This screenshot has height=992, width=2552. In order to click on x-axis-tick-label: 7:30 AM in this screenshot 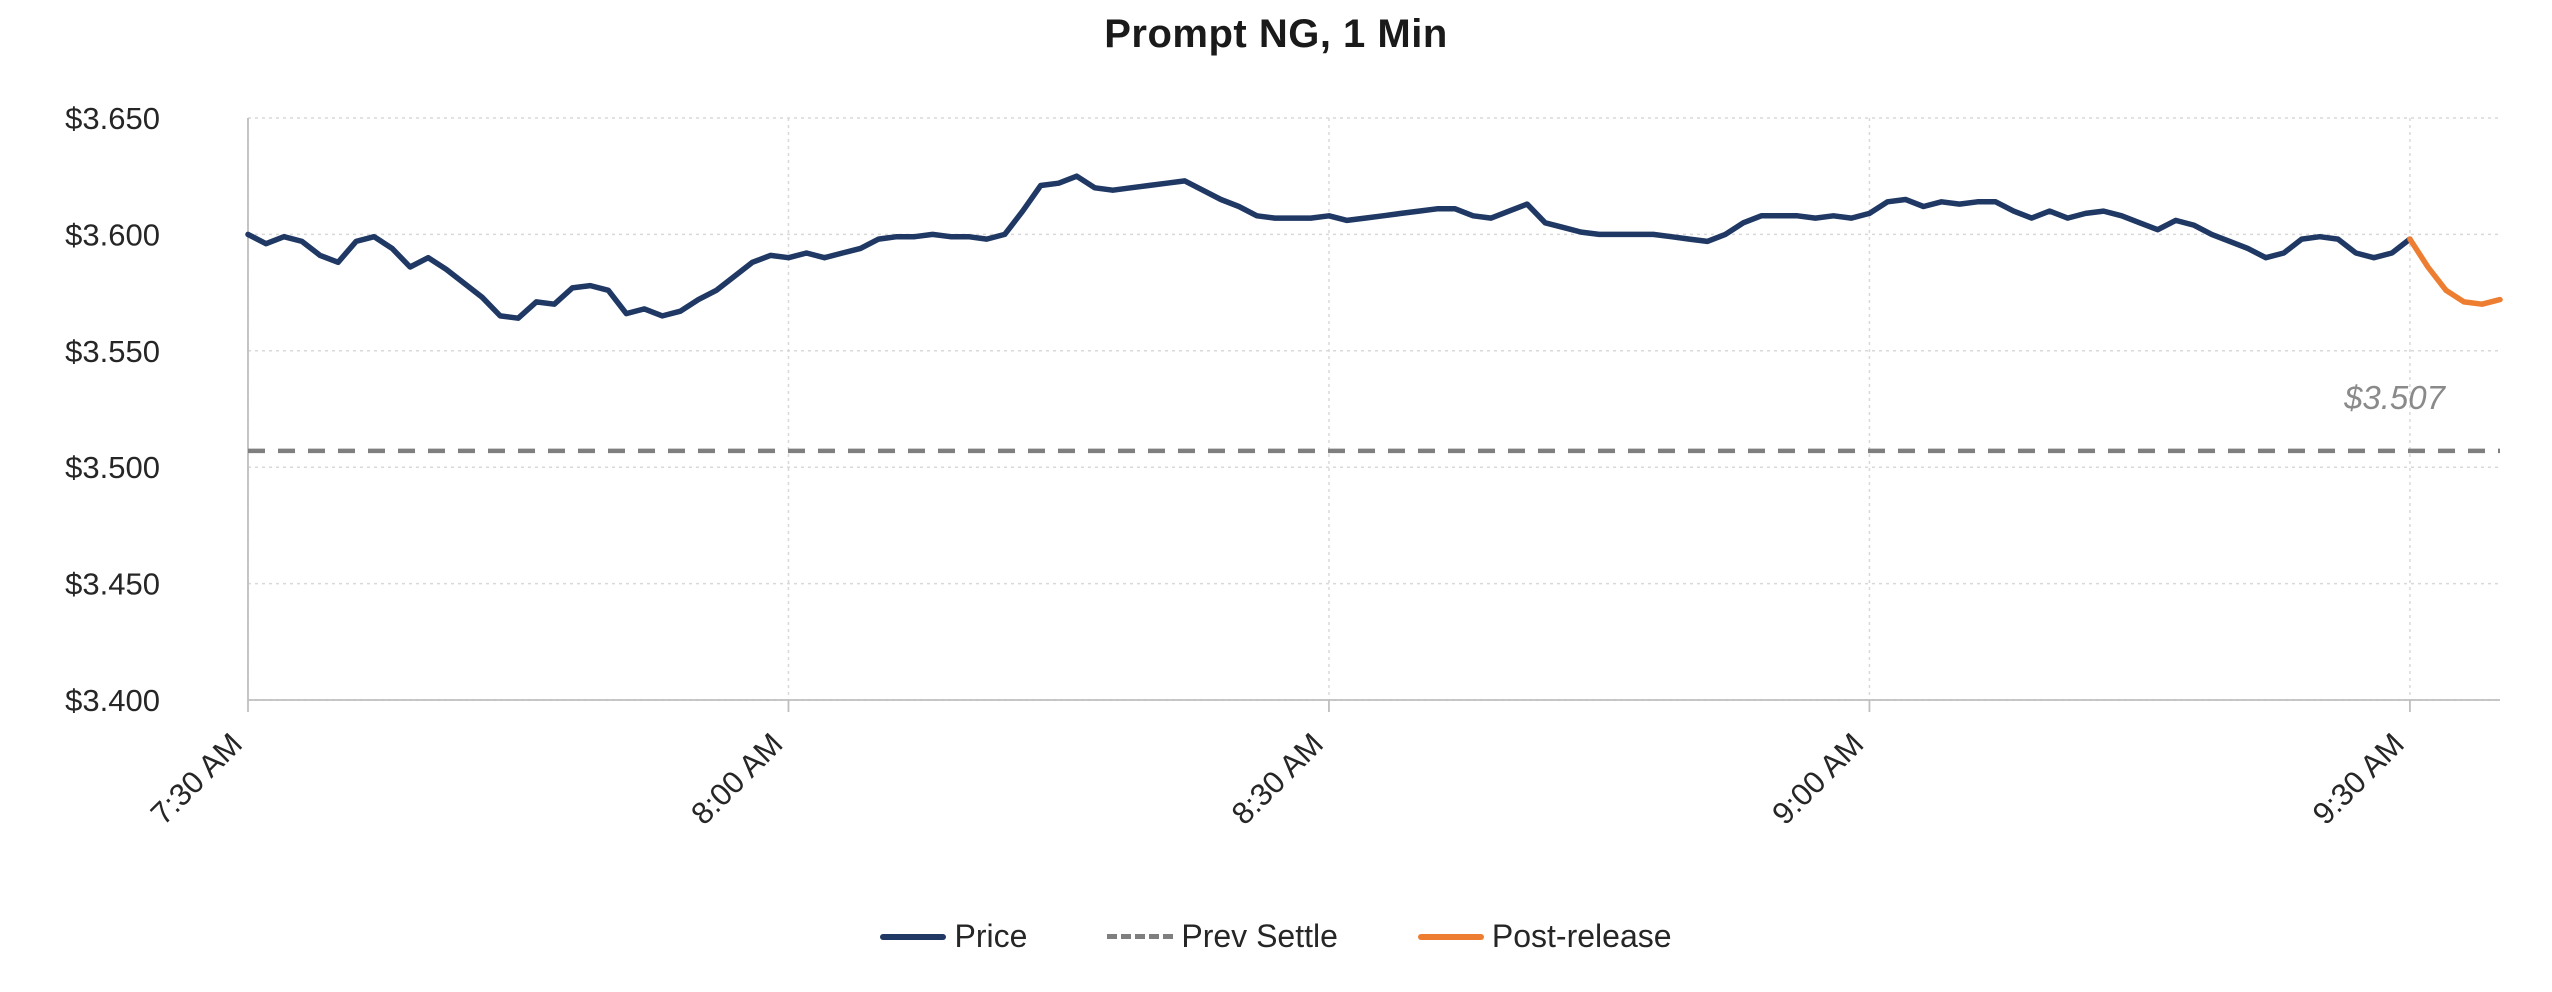, I will do `click(196, 778)`.